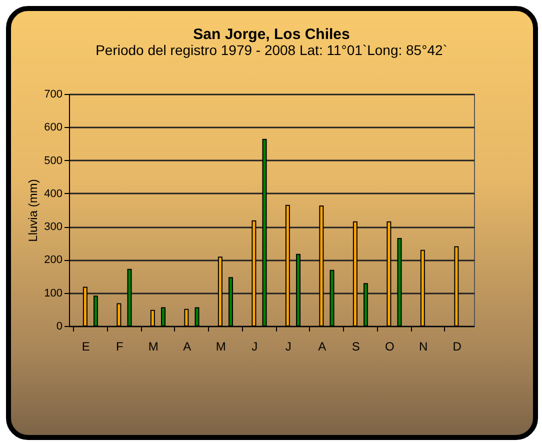 The height and width of the screenshot is (442, 542). I want to click on y-tick-label: 400, so click(53, 194).